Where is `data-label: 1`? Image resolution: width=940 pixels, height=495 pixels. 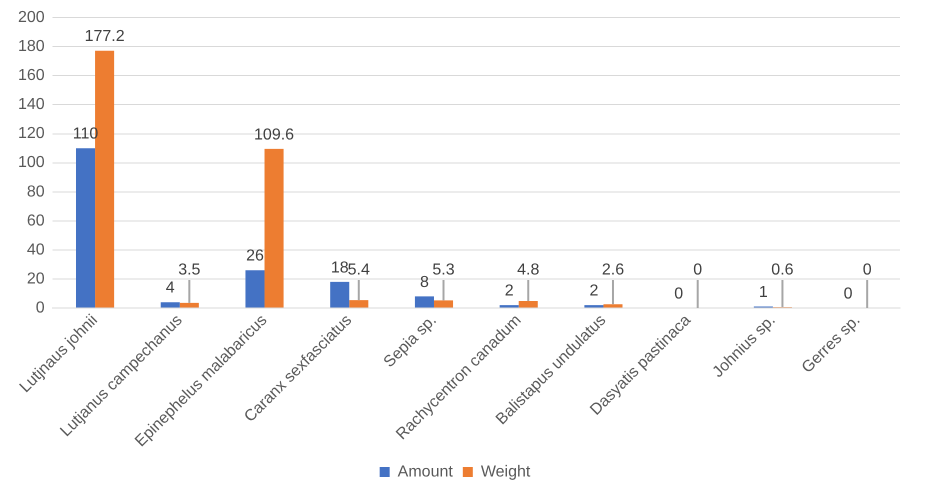 data-label: 1 is located at coordinates (763, 292).